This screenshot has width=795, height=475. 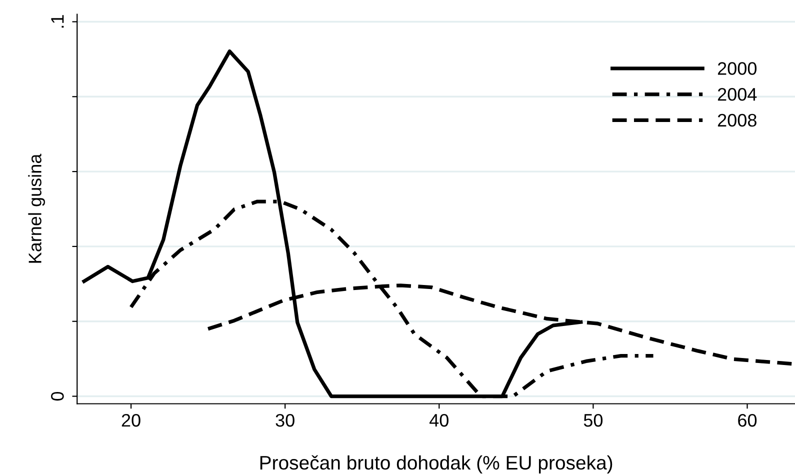 What do you see at coordinates (593, 420) in the screenshot?
I see `x-tick-label: 50` at bounding box center [593, 420].